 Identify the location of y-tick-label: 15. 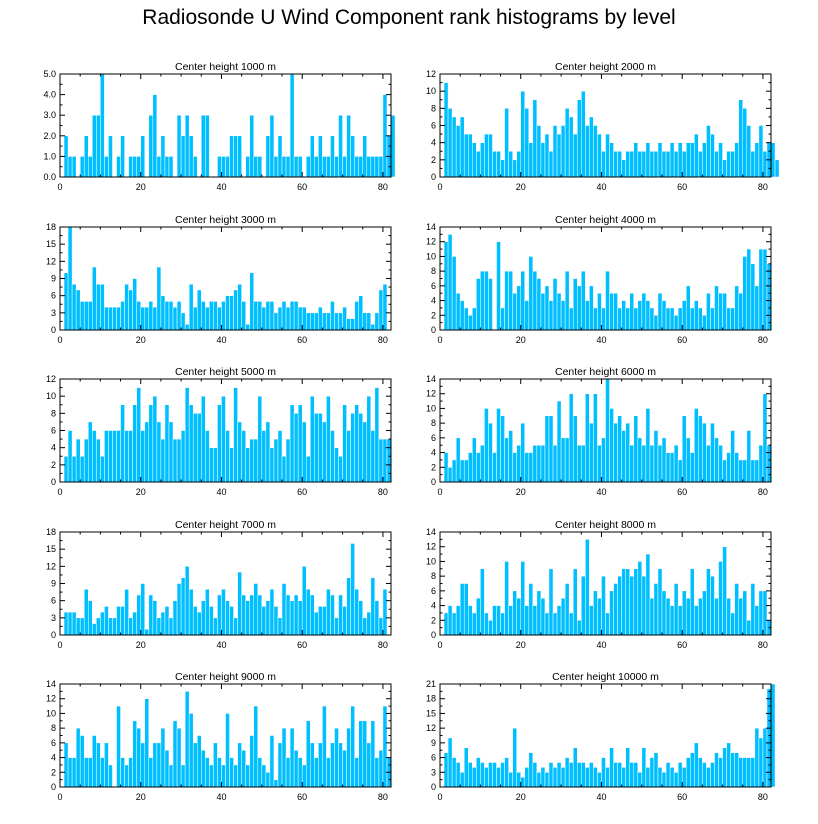
(51, 244).